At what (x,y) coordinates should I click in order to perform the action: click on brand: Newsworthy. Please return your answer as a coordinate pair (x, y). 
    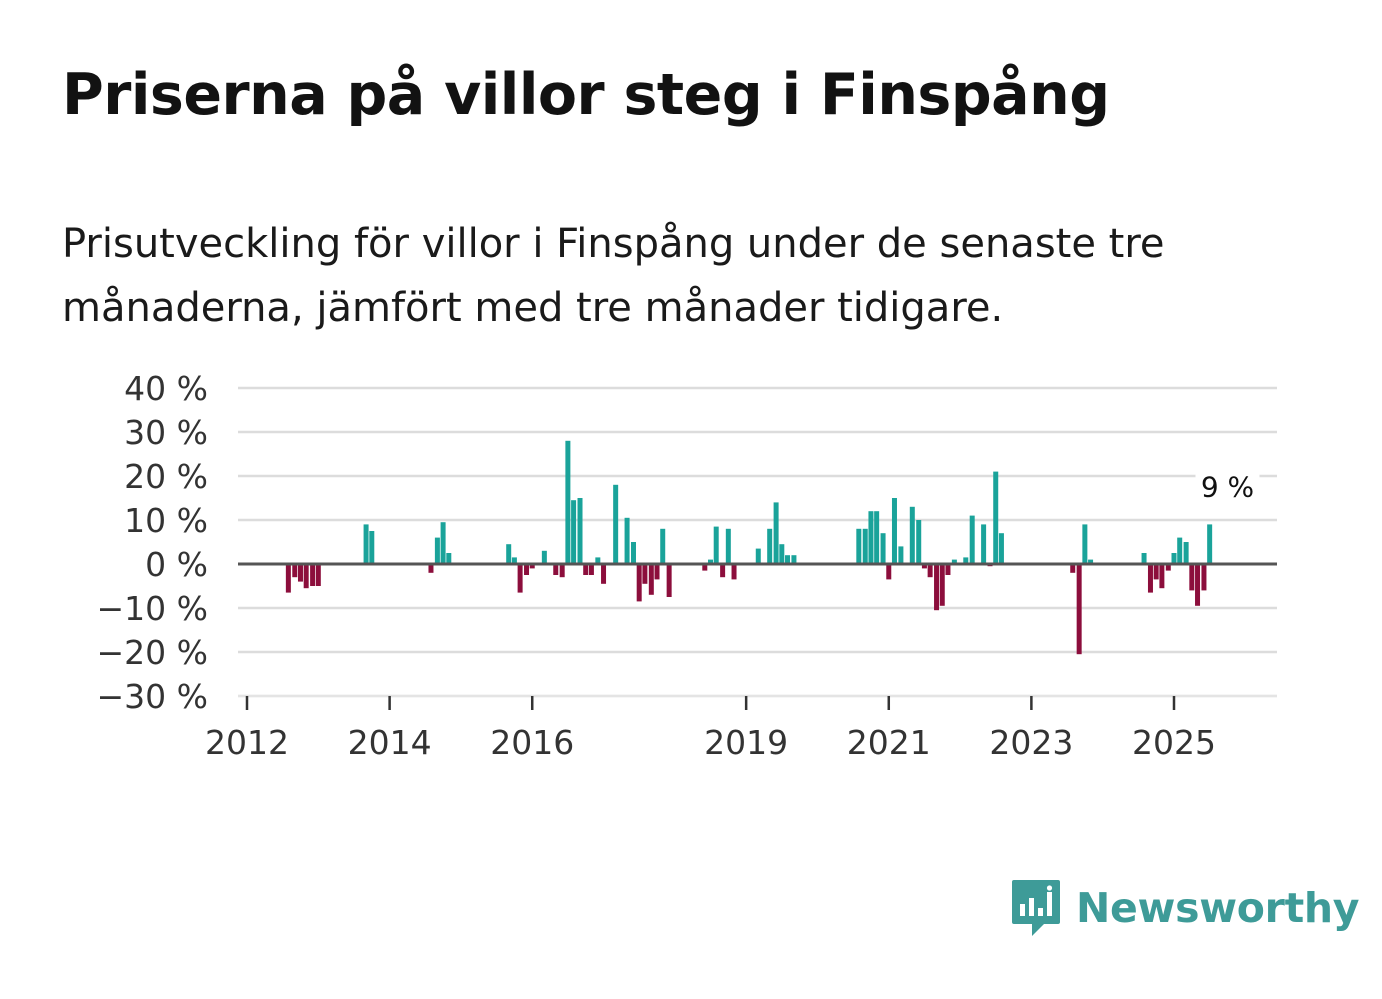
    Looking at the image, I should click on (1184, 908).